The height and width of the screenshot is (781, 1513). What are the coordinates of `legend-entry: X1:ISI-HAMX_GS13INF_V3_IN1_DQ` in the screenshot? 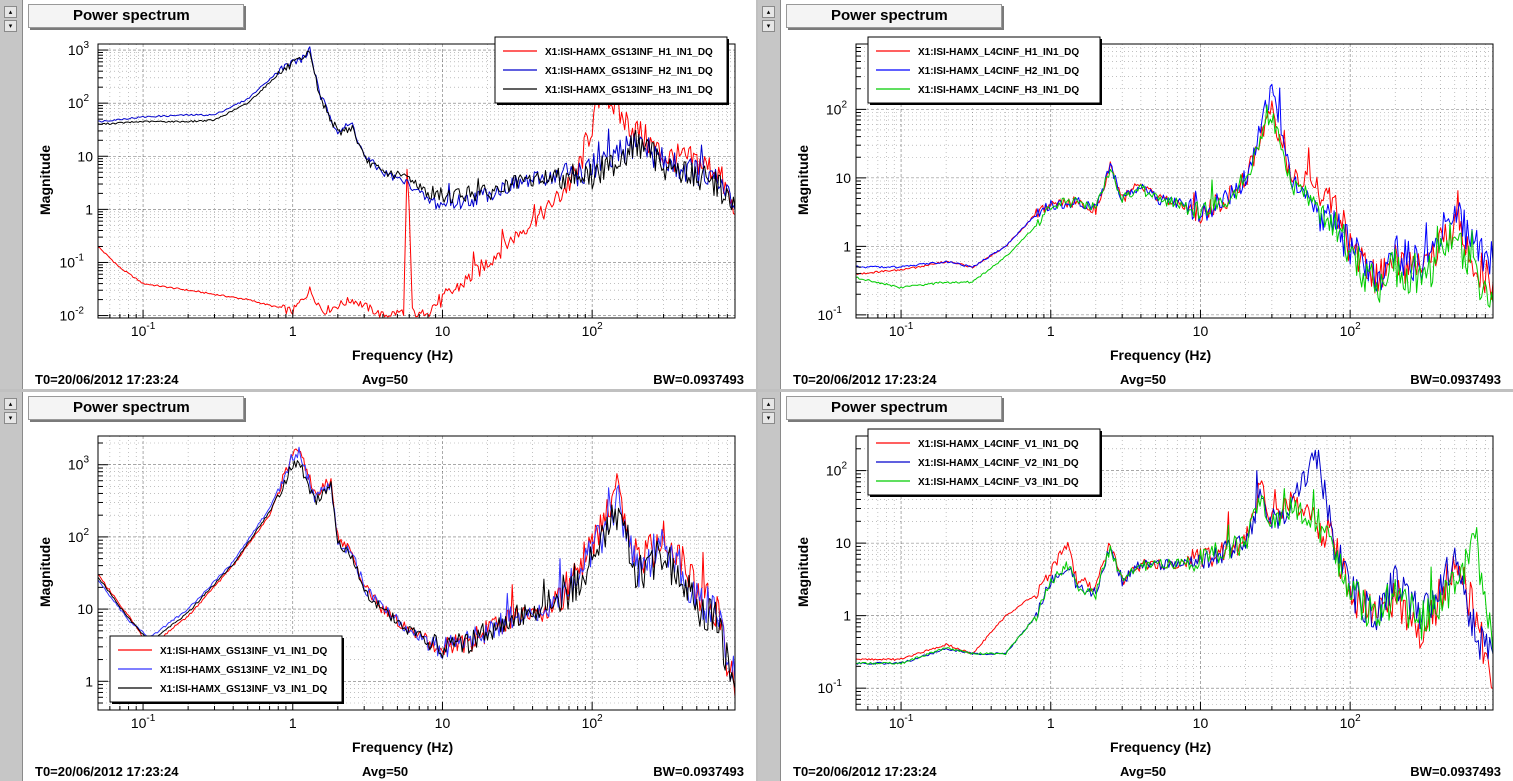 It's located at (244, 689).